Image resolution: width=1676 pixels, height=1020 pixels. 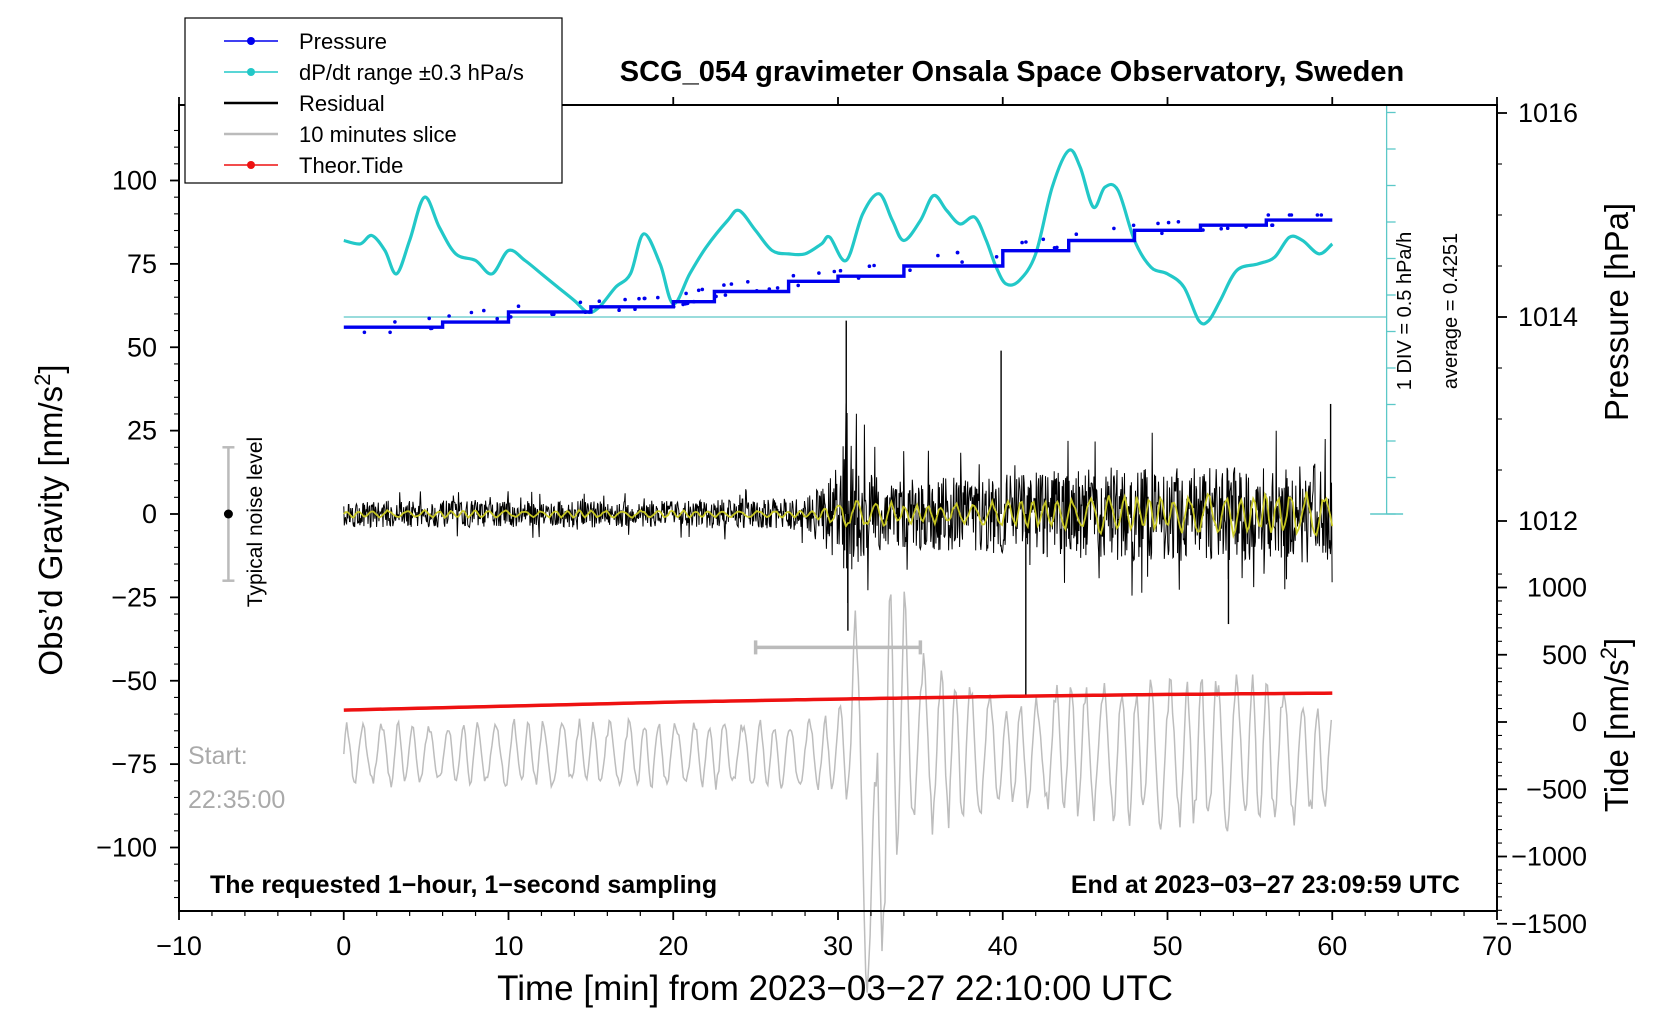 What do you see at coordinates (343, 946) in the screenshot?
I see `x-tick-label: 0` at bounding box center [343, 946].